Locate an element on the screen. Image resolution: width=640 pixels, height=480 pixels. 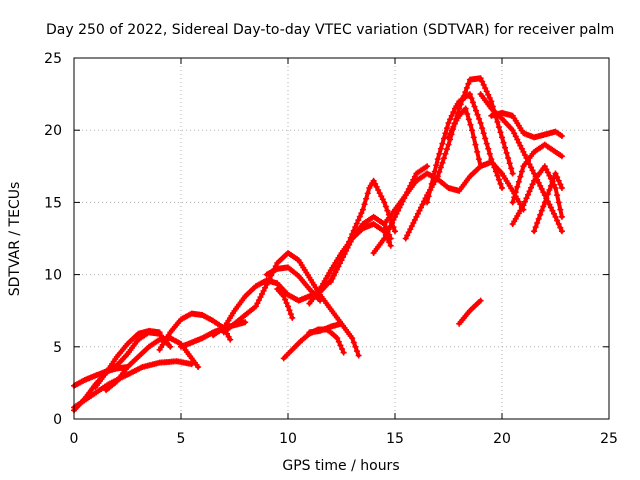
y-tick-label: 10 is located at coordinates (53, 276).